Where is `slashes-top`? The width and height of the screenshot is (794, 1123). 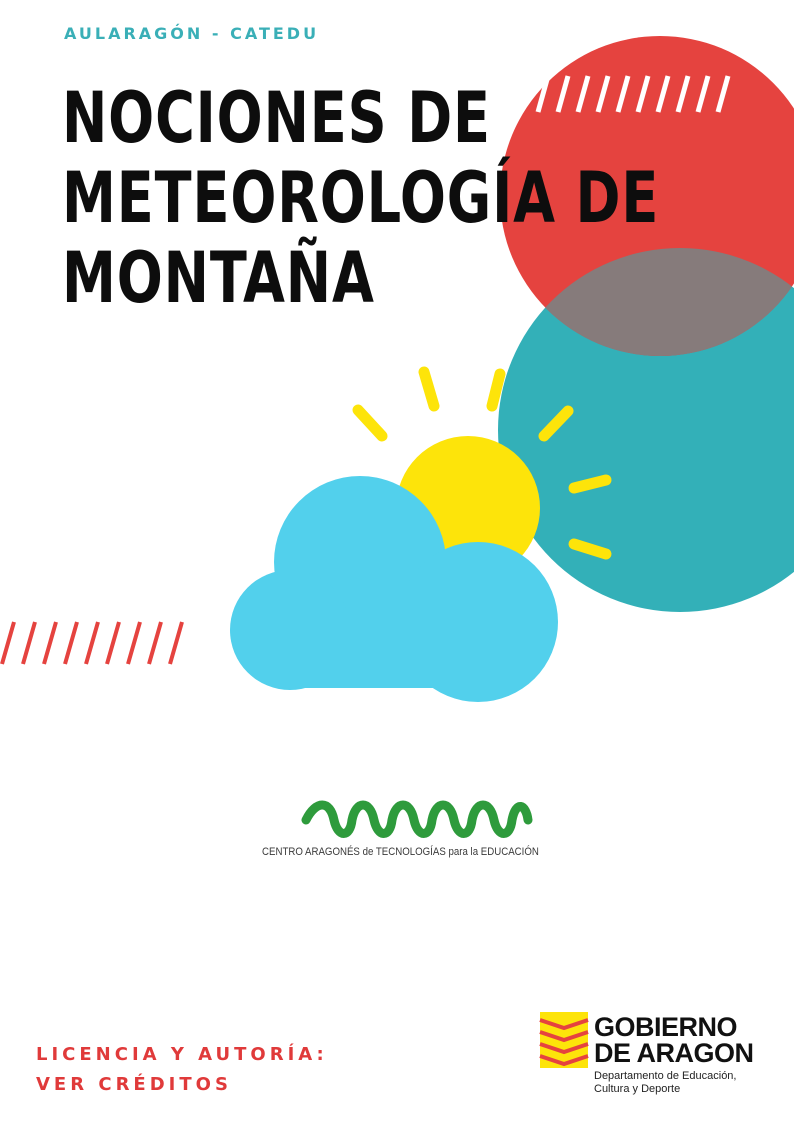
slashes-top is located at coordinates (643, 94).